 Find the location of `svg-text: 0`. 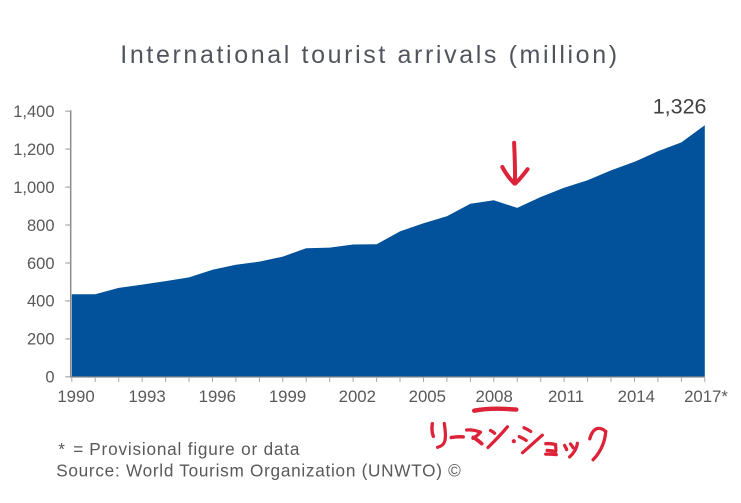

svg-text: 0 is located at coordinates (49, 378).